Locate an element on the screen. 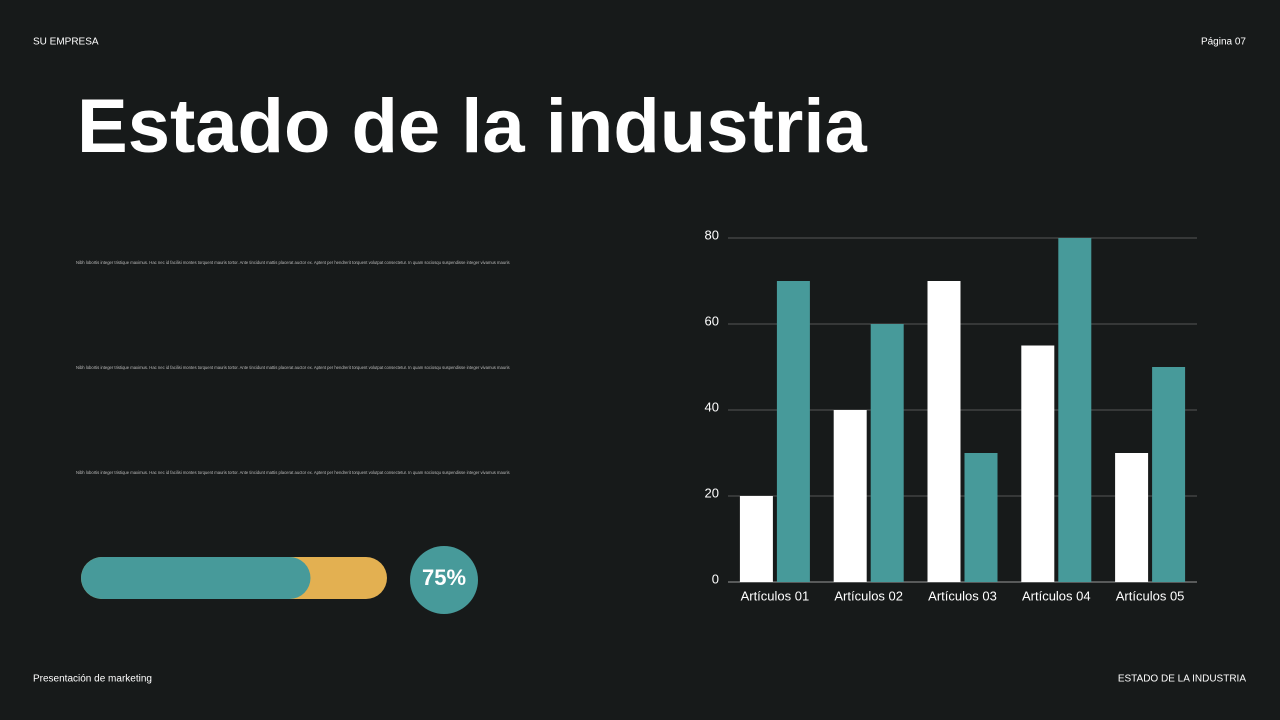 This screenshot has width=1280, height=720. progress-badge is located at coordinates (444, 580).